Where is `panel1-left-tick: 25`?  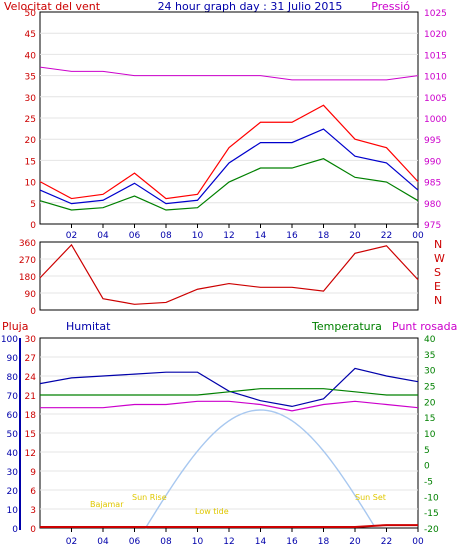 panel1-left-tick: 25 is located at coordinates (30, 120).